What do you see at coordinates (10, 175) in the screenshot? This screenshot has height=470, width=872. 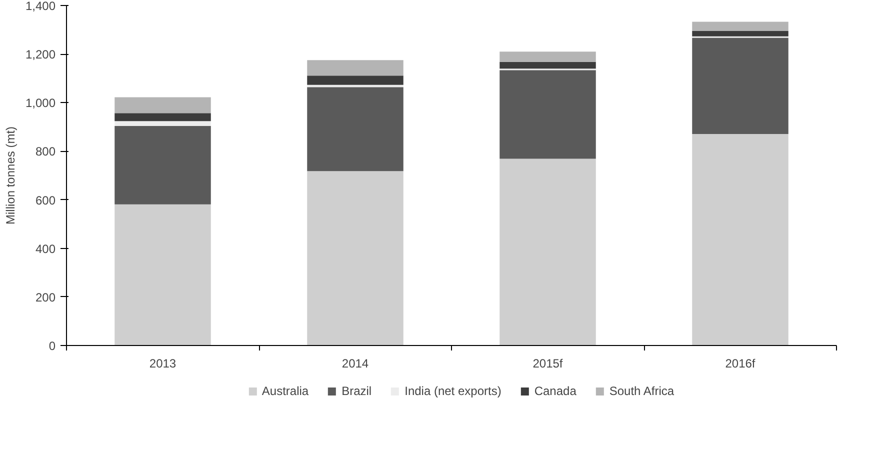 I see `y-axis-title: Million tonnes (mt)` at bounding box center [10, 175].